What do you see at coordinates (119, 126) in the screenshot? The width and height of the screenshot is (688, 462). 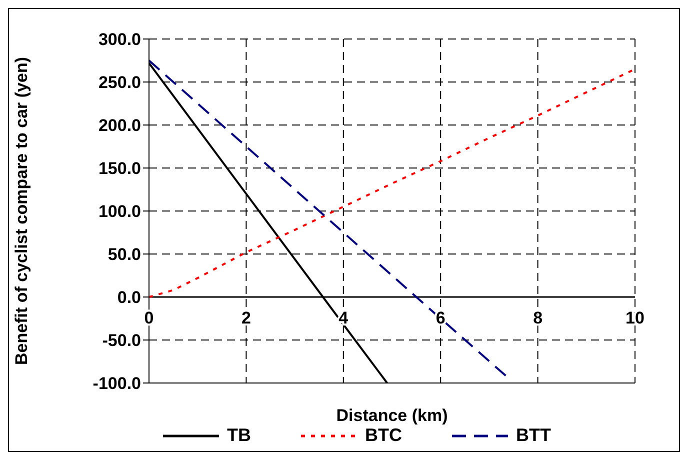 I see `y-tick-label: 200.0` at bounding box center [119, 126].